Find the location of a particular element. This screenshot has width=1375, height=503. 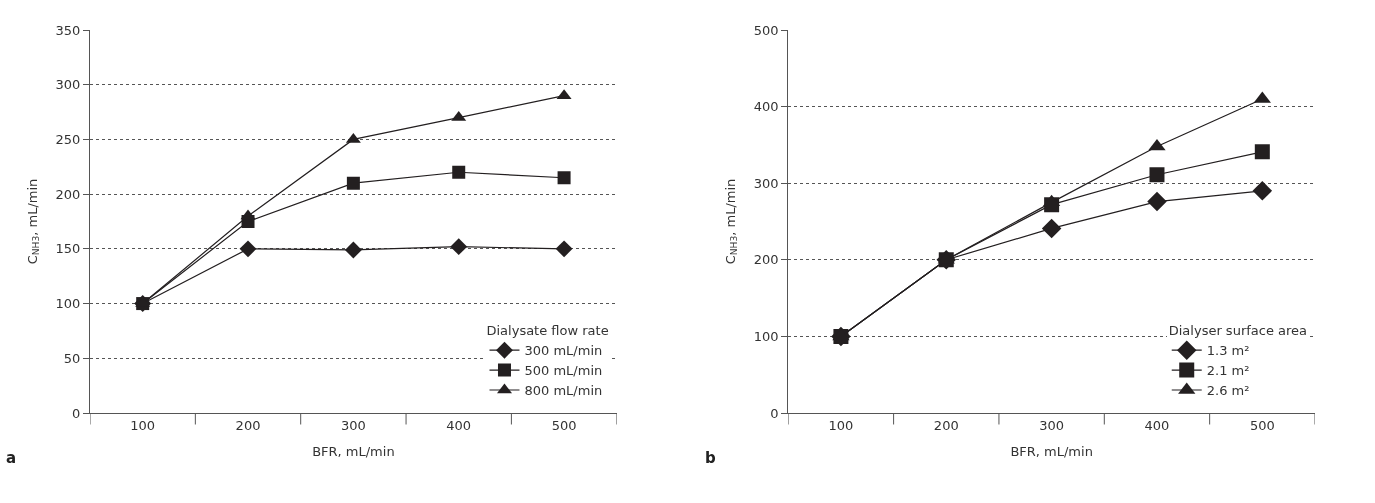

y-tick-label: 500 is located at coordinates (766, 30).